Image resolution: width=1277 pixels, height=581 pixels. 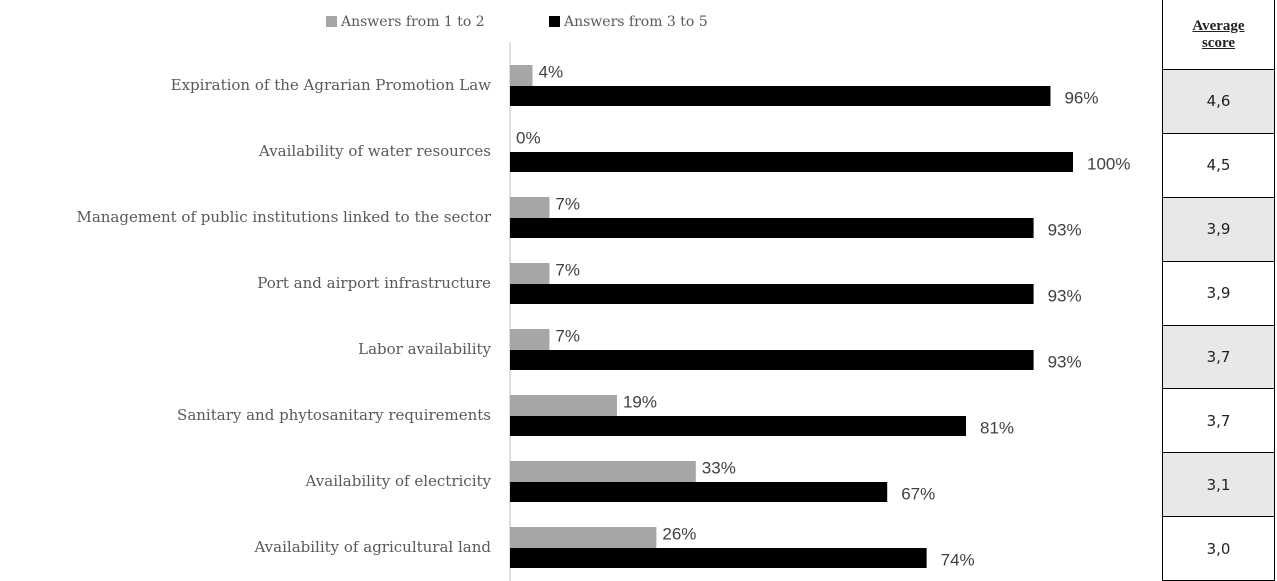 What do you see at coordinates (640, 401) in the screenshot?
I see `value-label: 19%` at bounding box center [640, 401].